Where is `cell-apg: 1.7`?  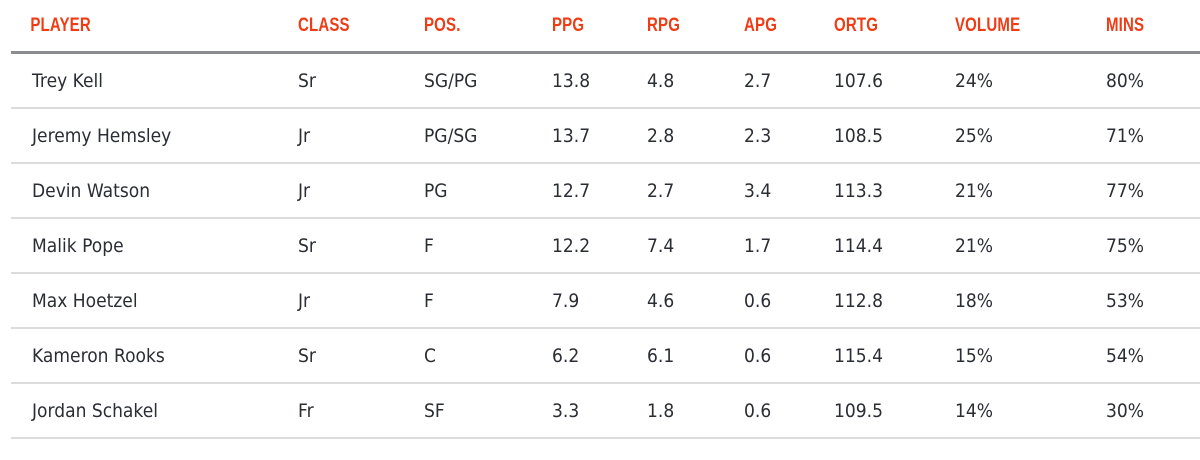 cell-apg: 1.7 is located at coordinates (789, 246).